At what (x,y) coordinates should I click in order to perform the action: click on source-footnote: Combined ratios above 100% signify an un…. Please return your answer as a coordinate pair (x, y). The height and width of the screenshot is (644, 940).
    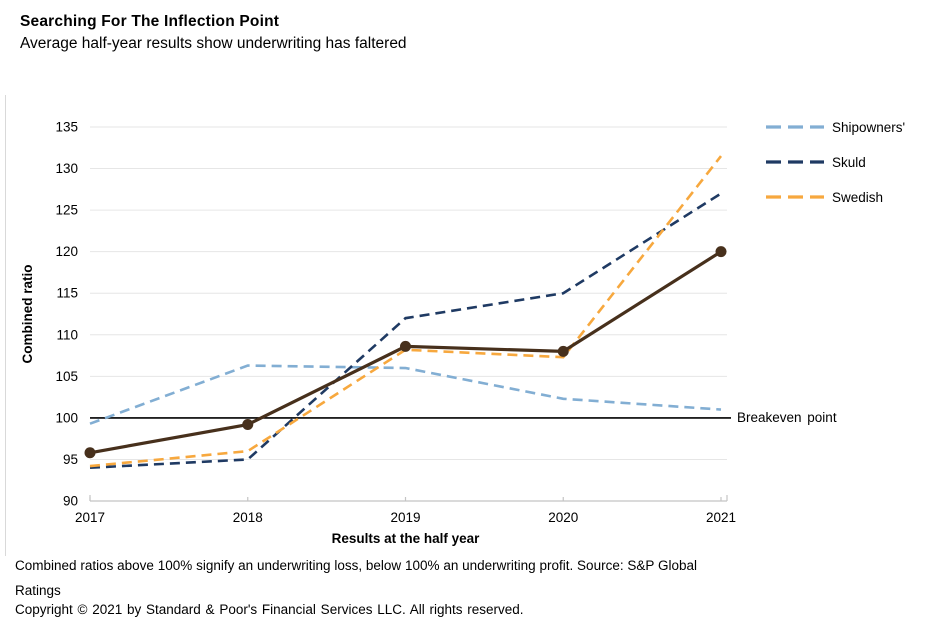
    Looking at the image, I should click on (356, 578).